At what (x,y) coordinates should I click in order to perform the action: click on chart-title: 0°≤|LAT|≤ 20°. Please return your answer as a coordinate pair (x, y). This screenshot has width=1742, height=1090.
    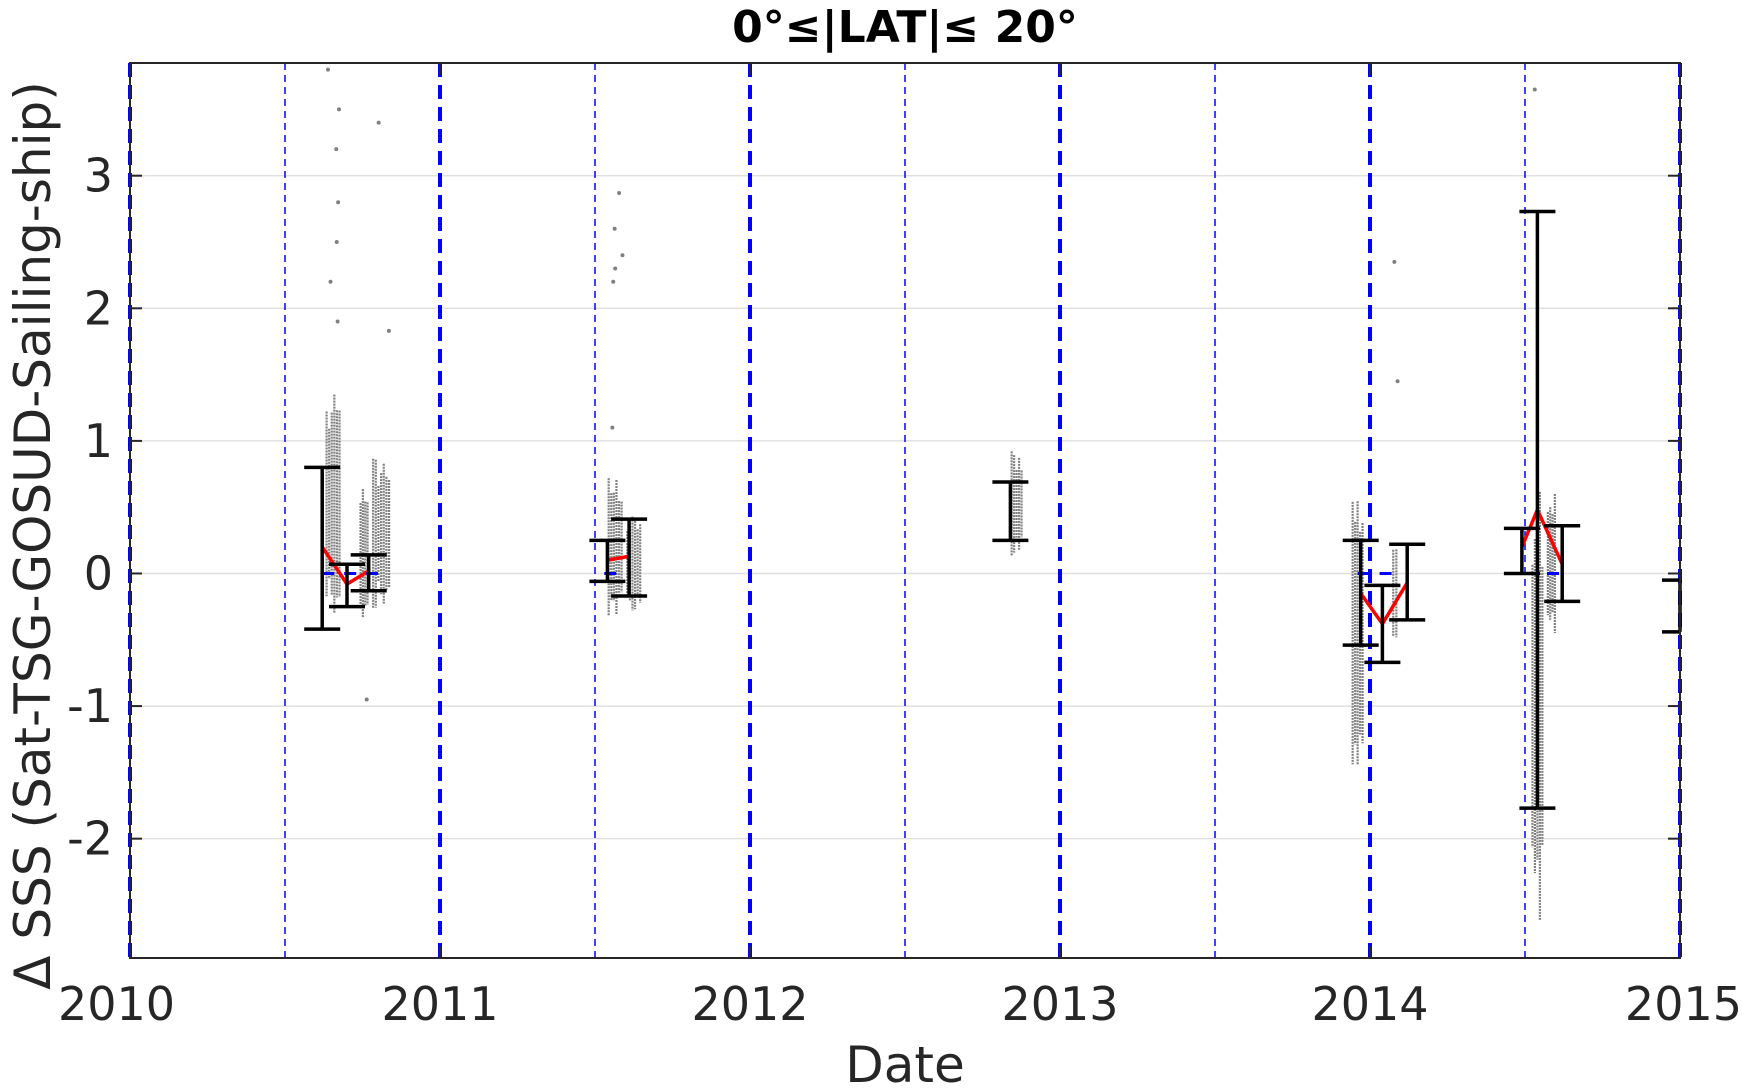
    Looking at the image, I should click on (905, 27).